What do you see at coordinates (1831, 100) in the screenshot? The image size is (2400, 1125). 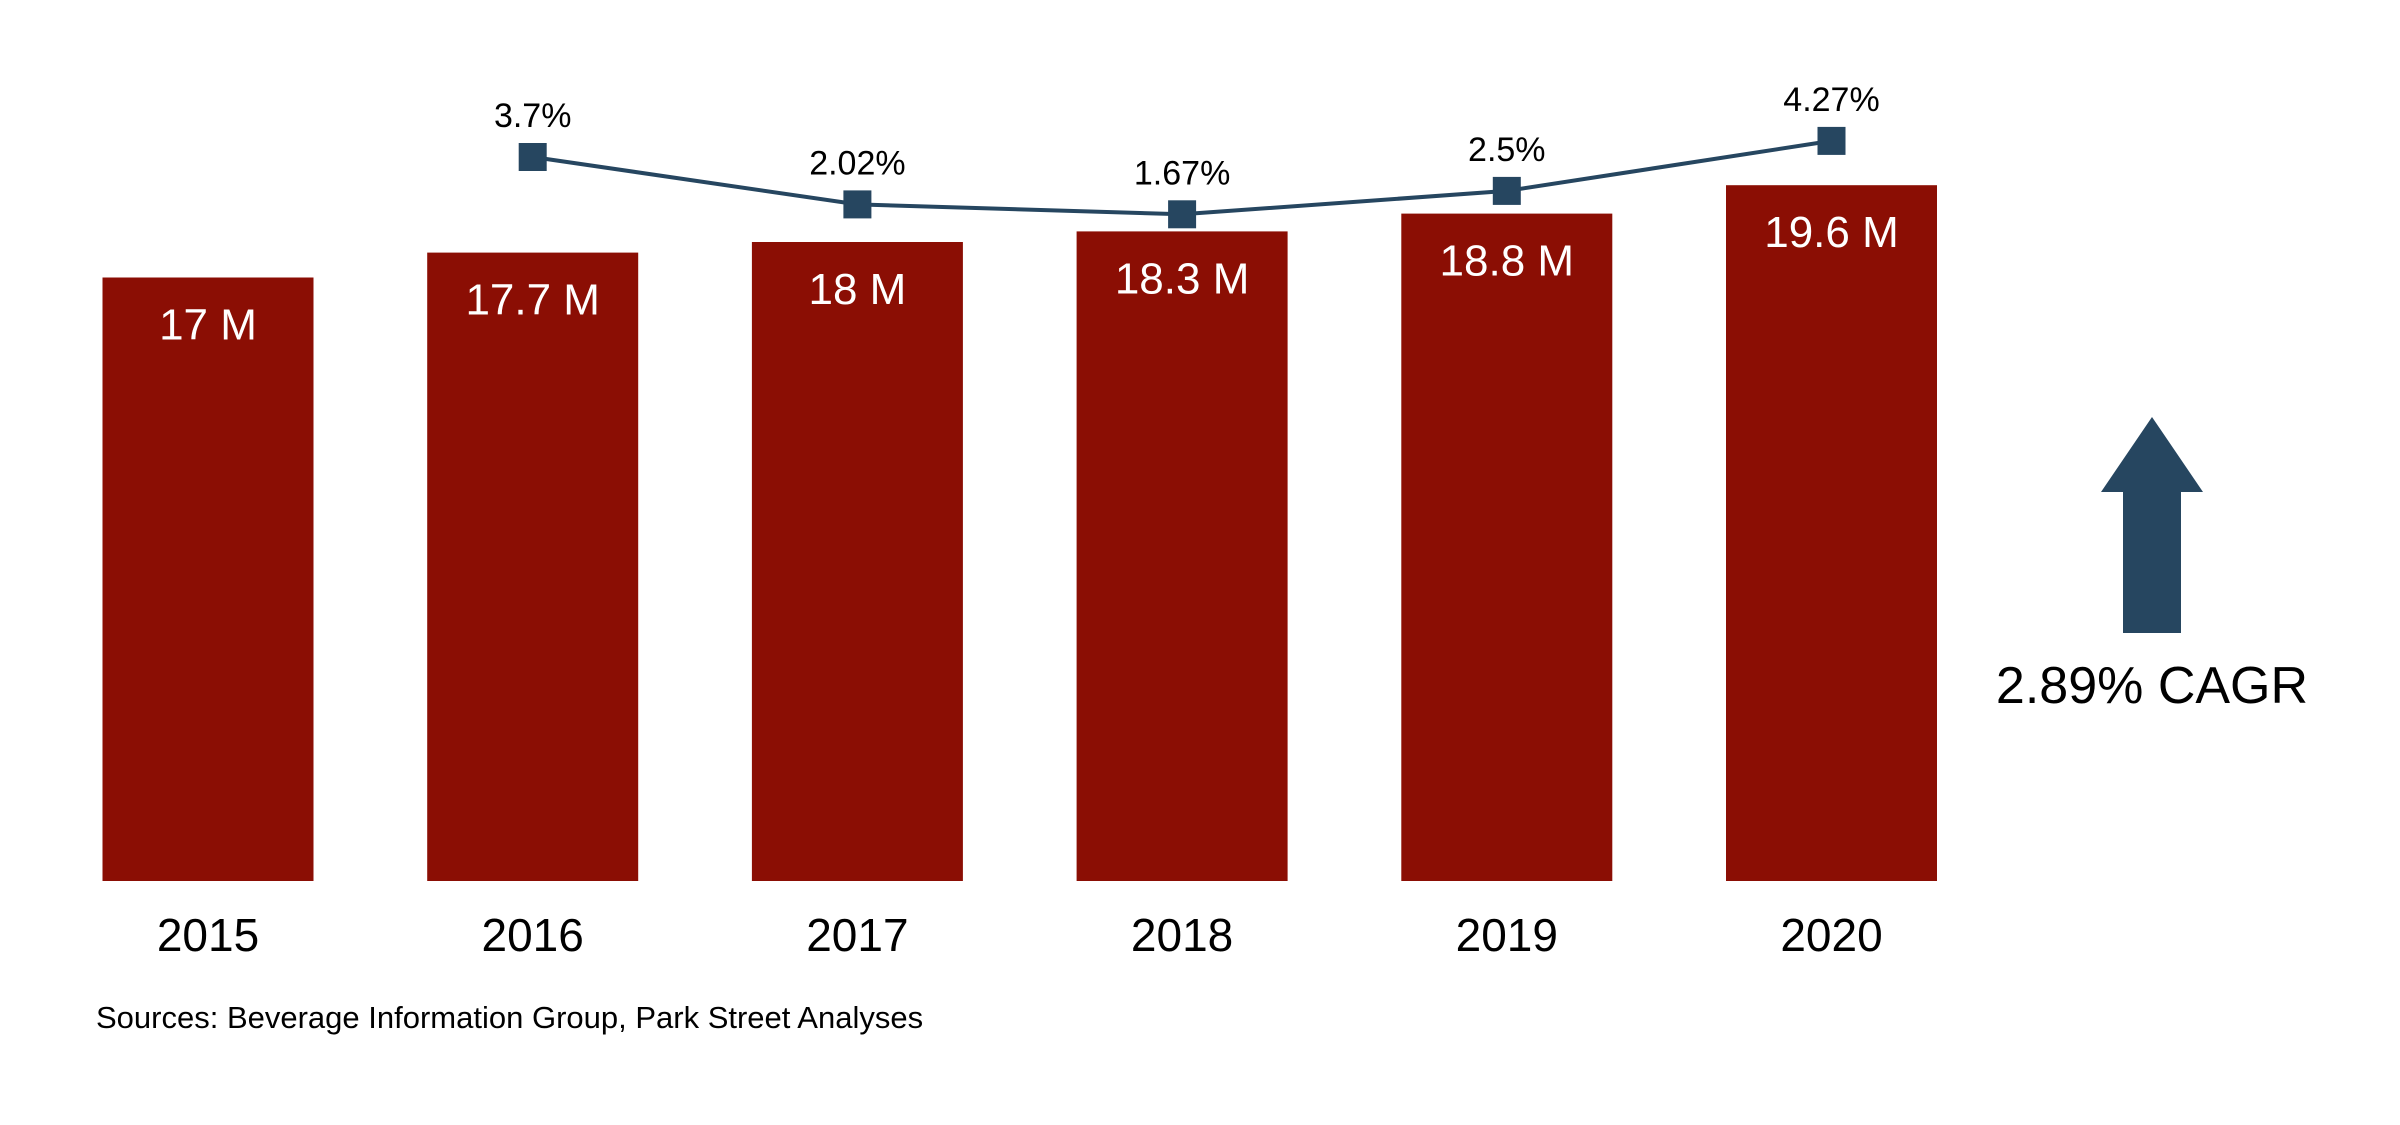 I see `growth-label-2020: 4.27%` at bounding box center [1831, 100].